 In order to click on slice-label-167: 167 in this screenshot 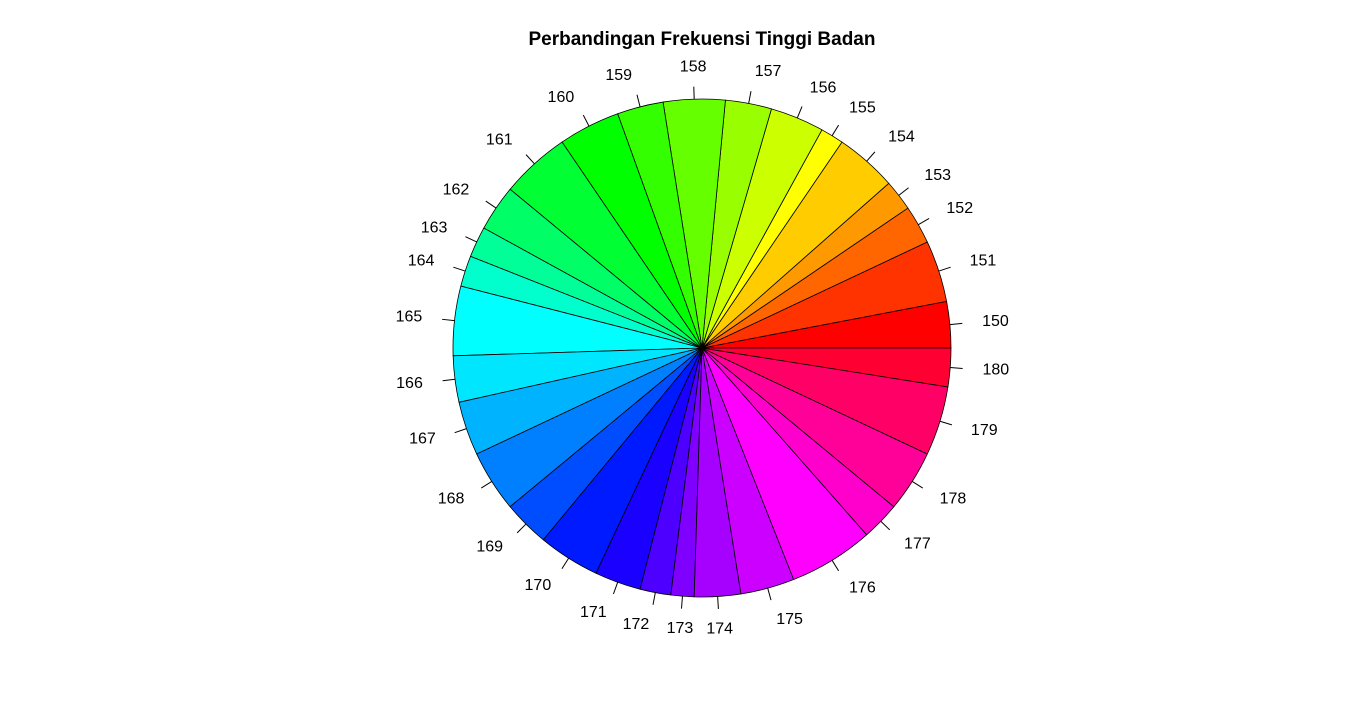, I will do `click(422, 439)`.